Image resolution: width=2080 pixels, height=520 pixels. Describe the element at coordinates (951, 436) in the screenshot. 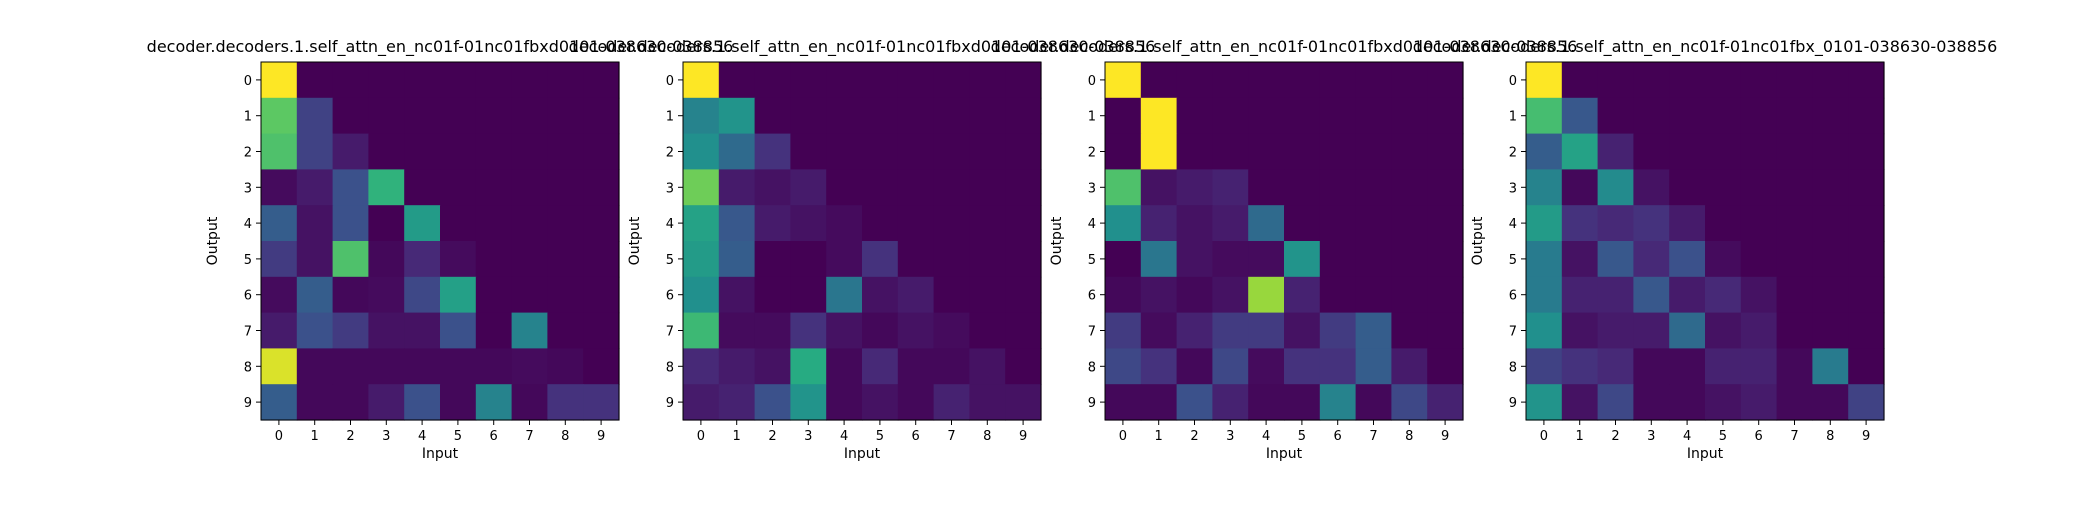

I see `x-tick-label: 7` at that location.